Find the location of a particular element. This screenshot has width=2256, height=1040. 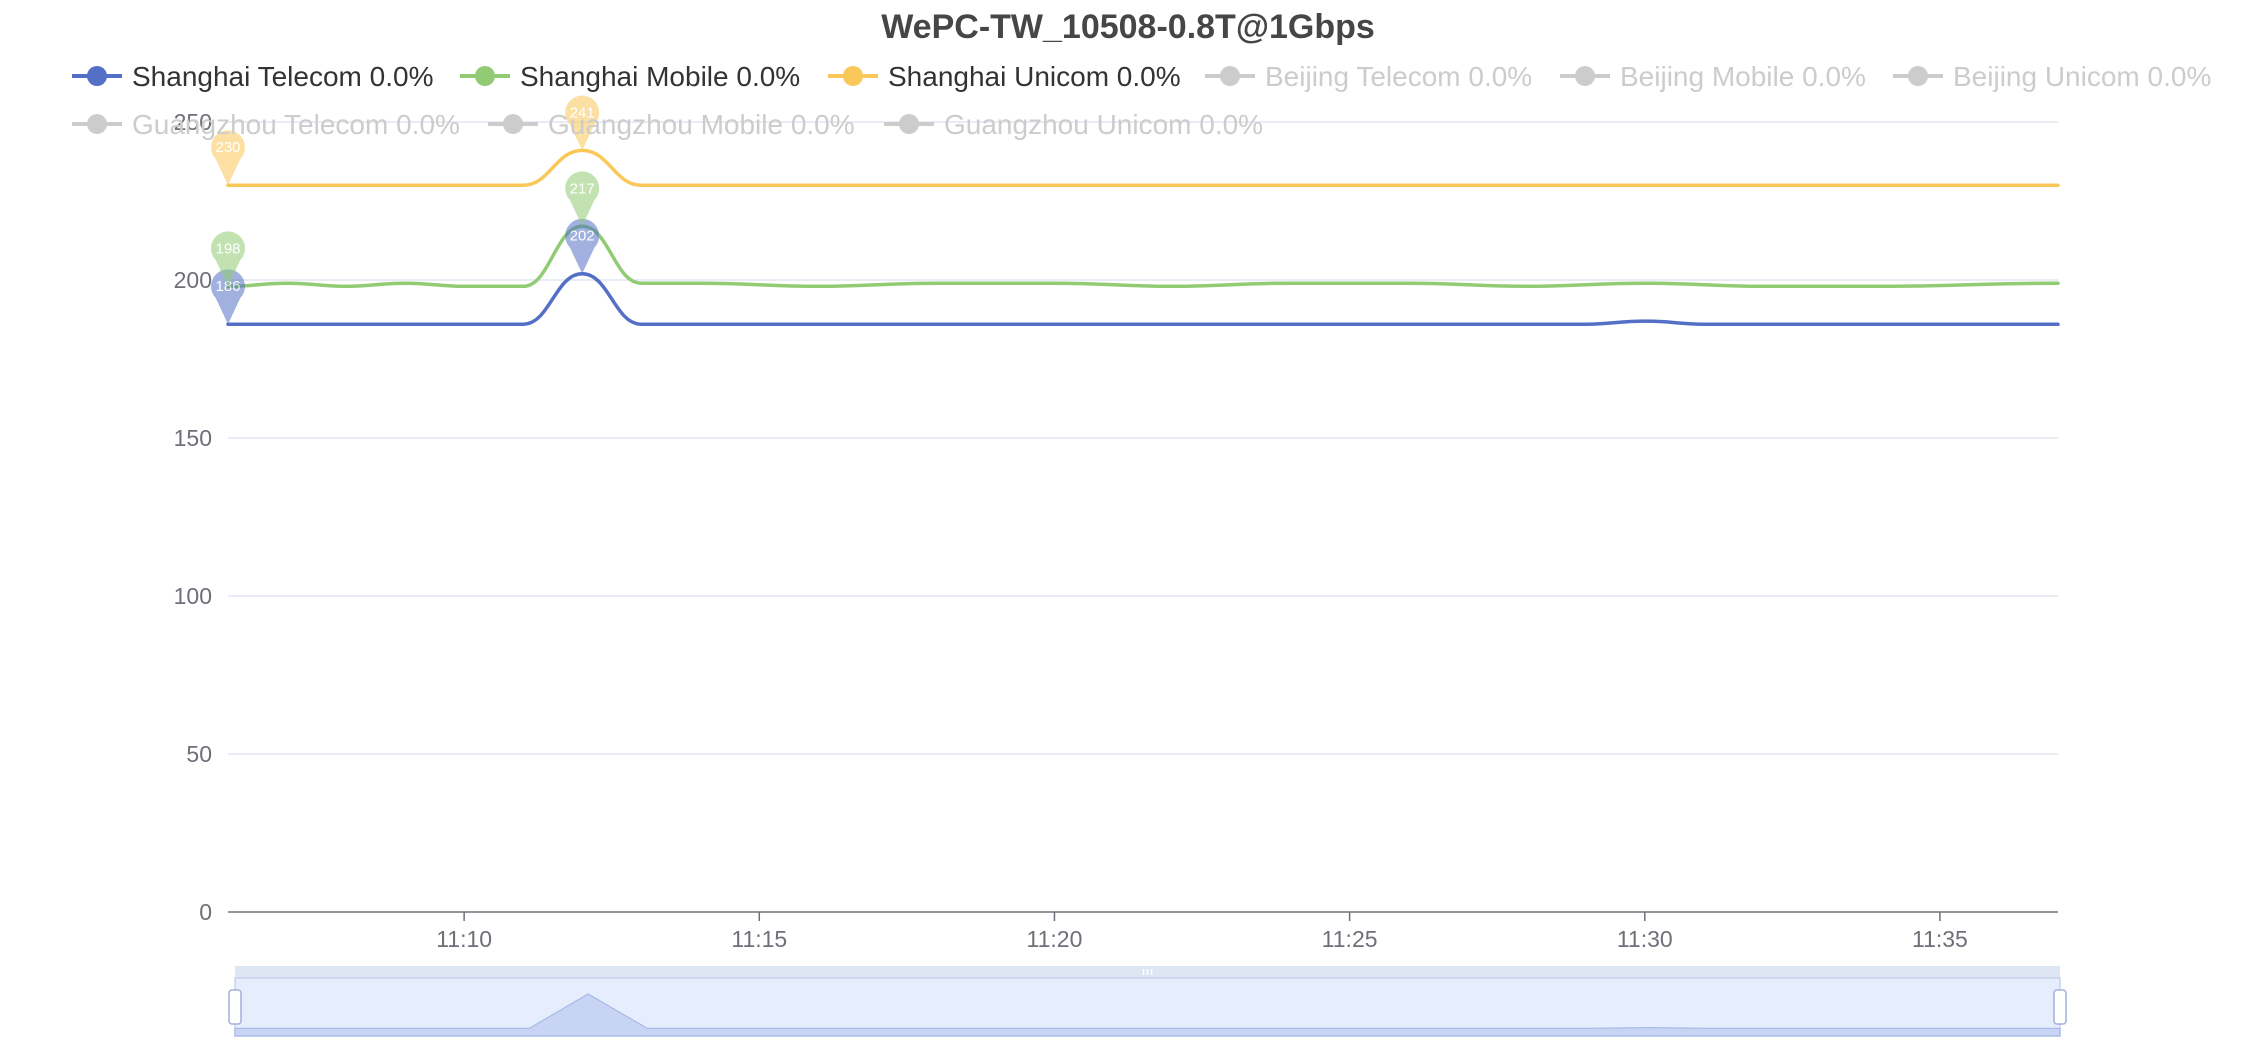

legend-item: Guangzhou Mobile 0.0% is located at coordinates (671, 124).